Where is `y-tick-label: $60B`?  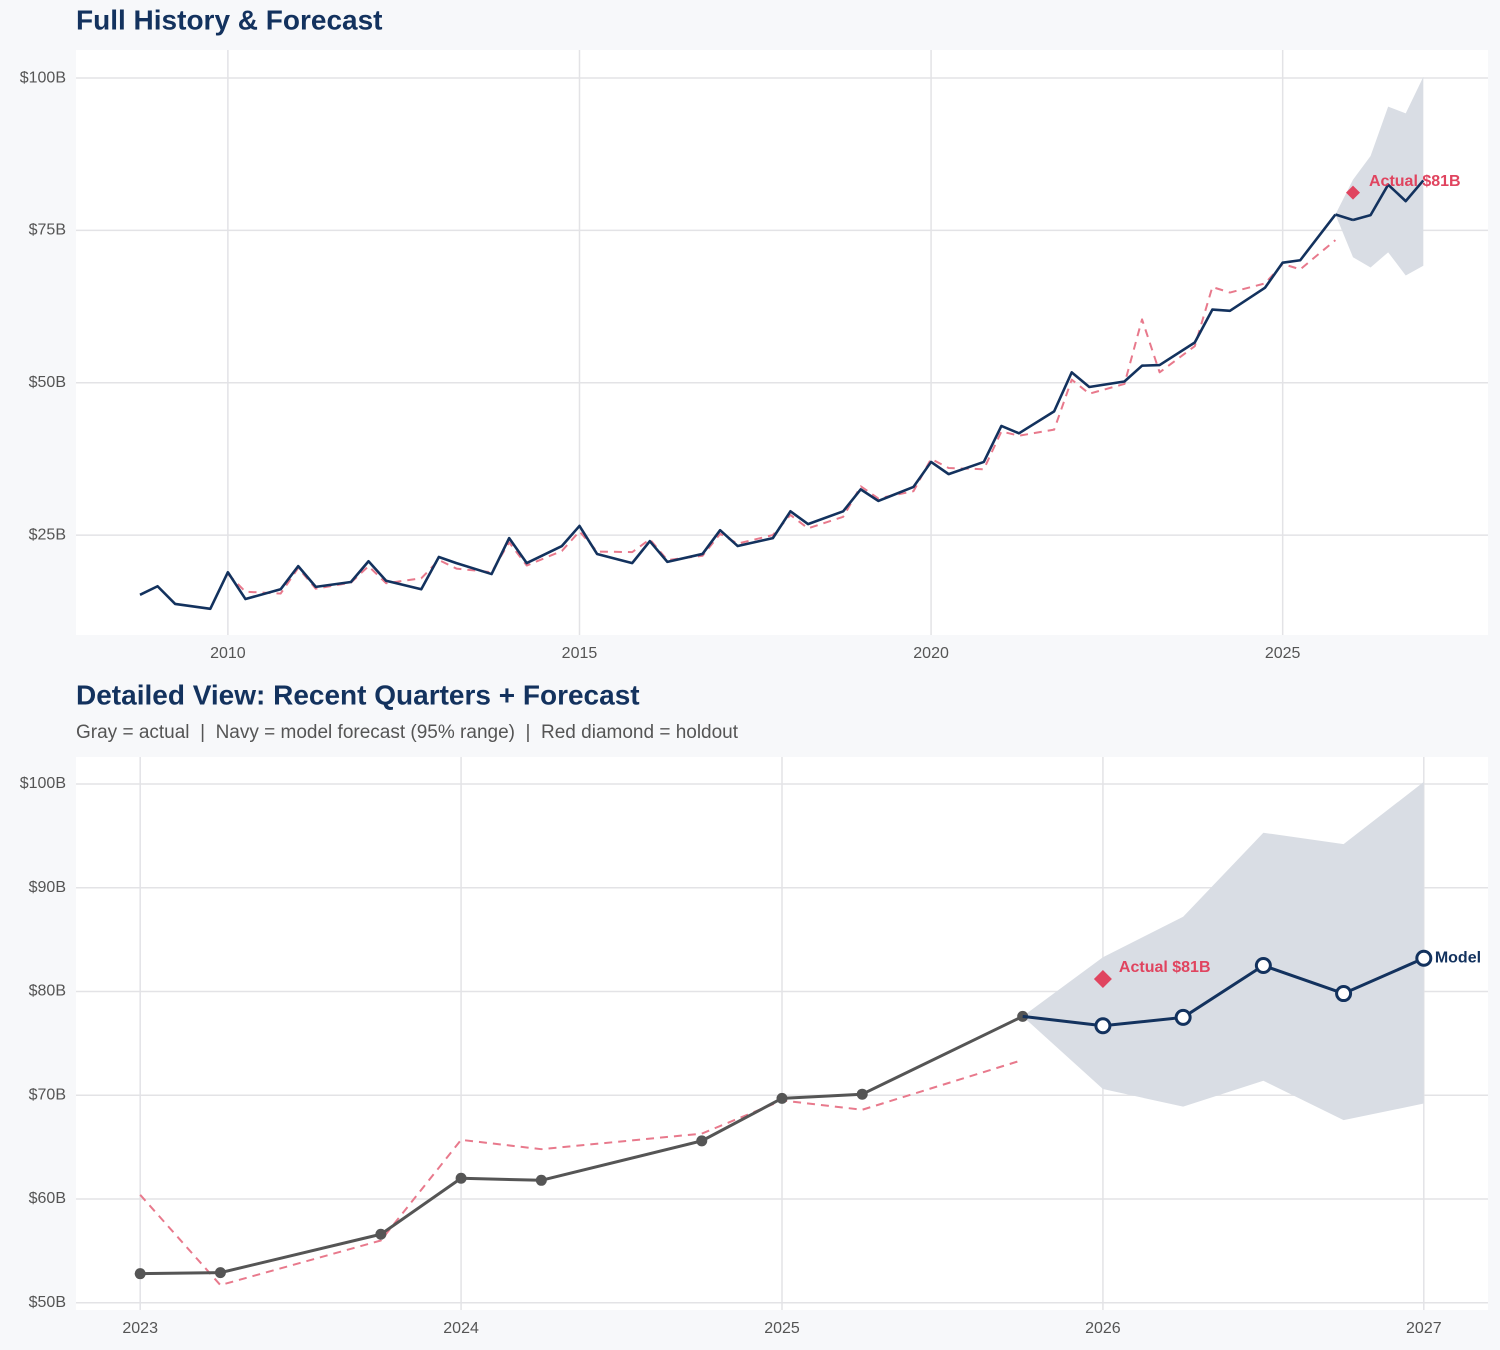 y-tick-label: $60B is located at coordinates (47, 1198).